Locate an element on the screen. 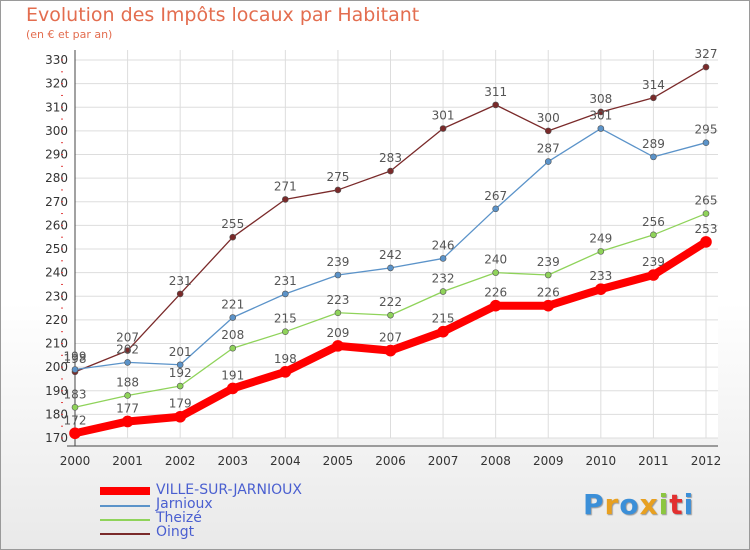 The height and width of the screenshot is (550, 750). data-point-ville-sur-jarnioux-2010 is located at coordinates (601, 289).